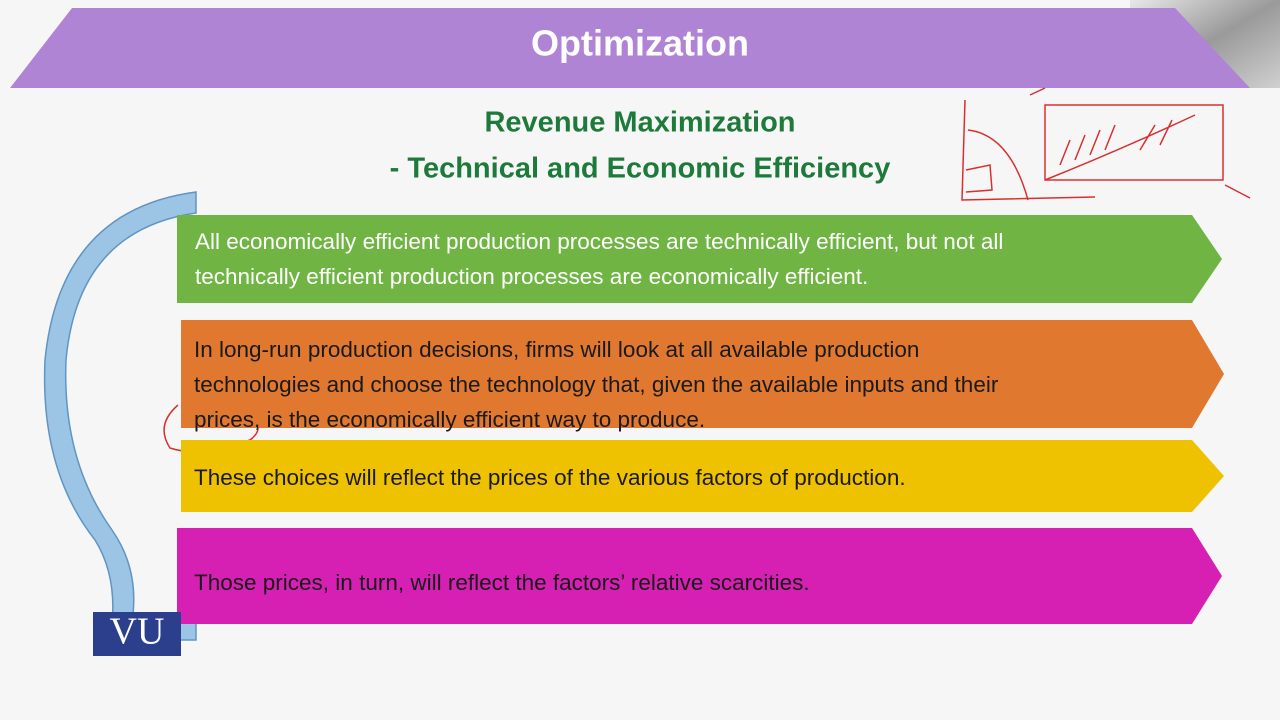 The width and height of the screenshot is (1280, 720). Describe the element at coordinates (640, 43) in the screenshot. I see `header-title: Optimization` at that location.